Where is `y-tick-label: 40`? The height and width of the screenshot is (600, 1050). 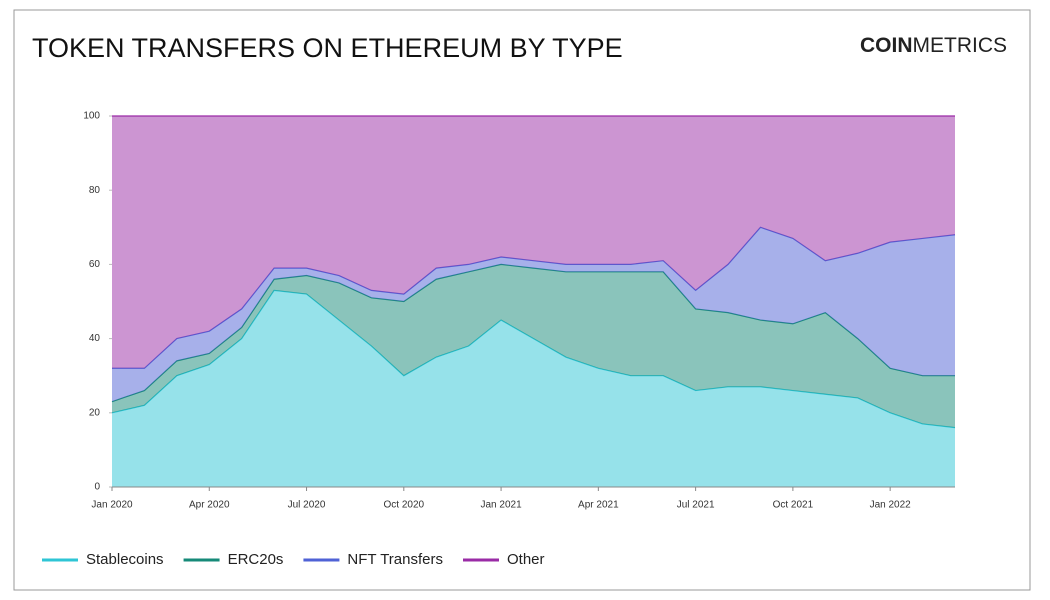 y-tick-label: 40 is located at coordinates (95, 338).